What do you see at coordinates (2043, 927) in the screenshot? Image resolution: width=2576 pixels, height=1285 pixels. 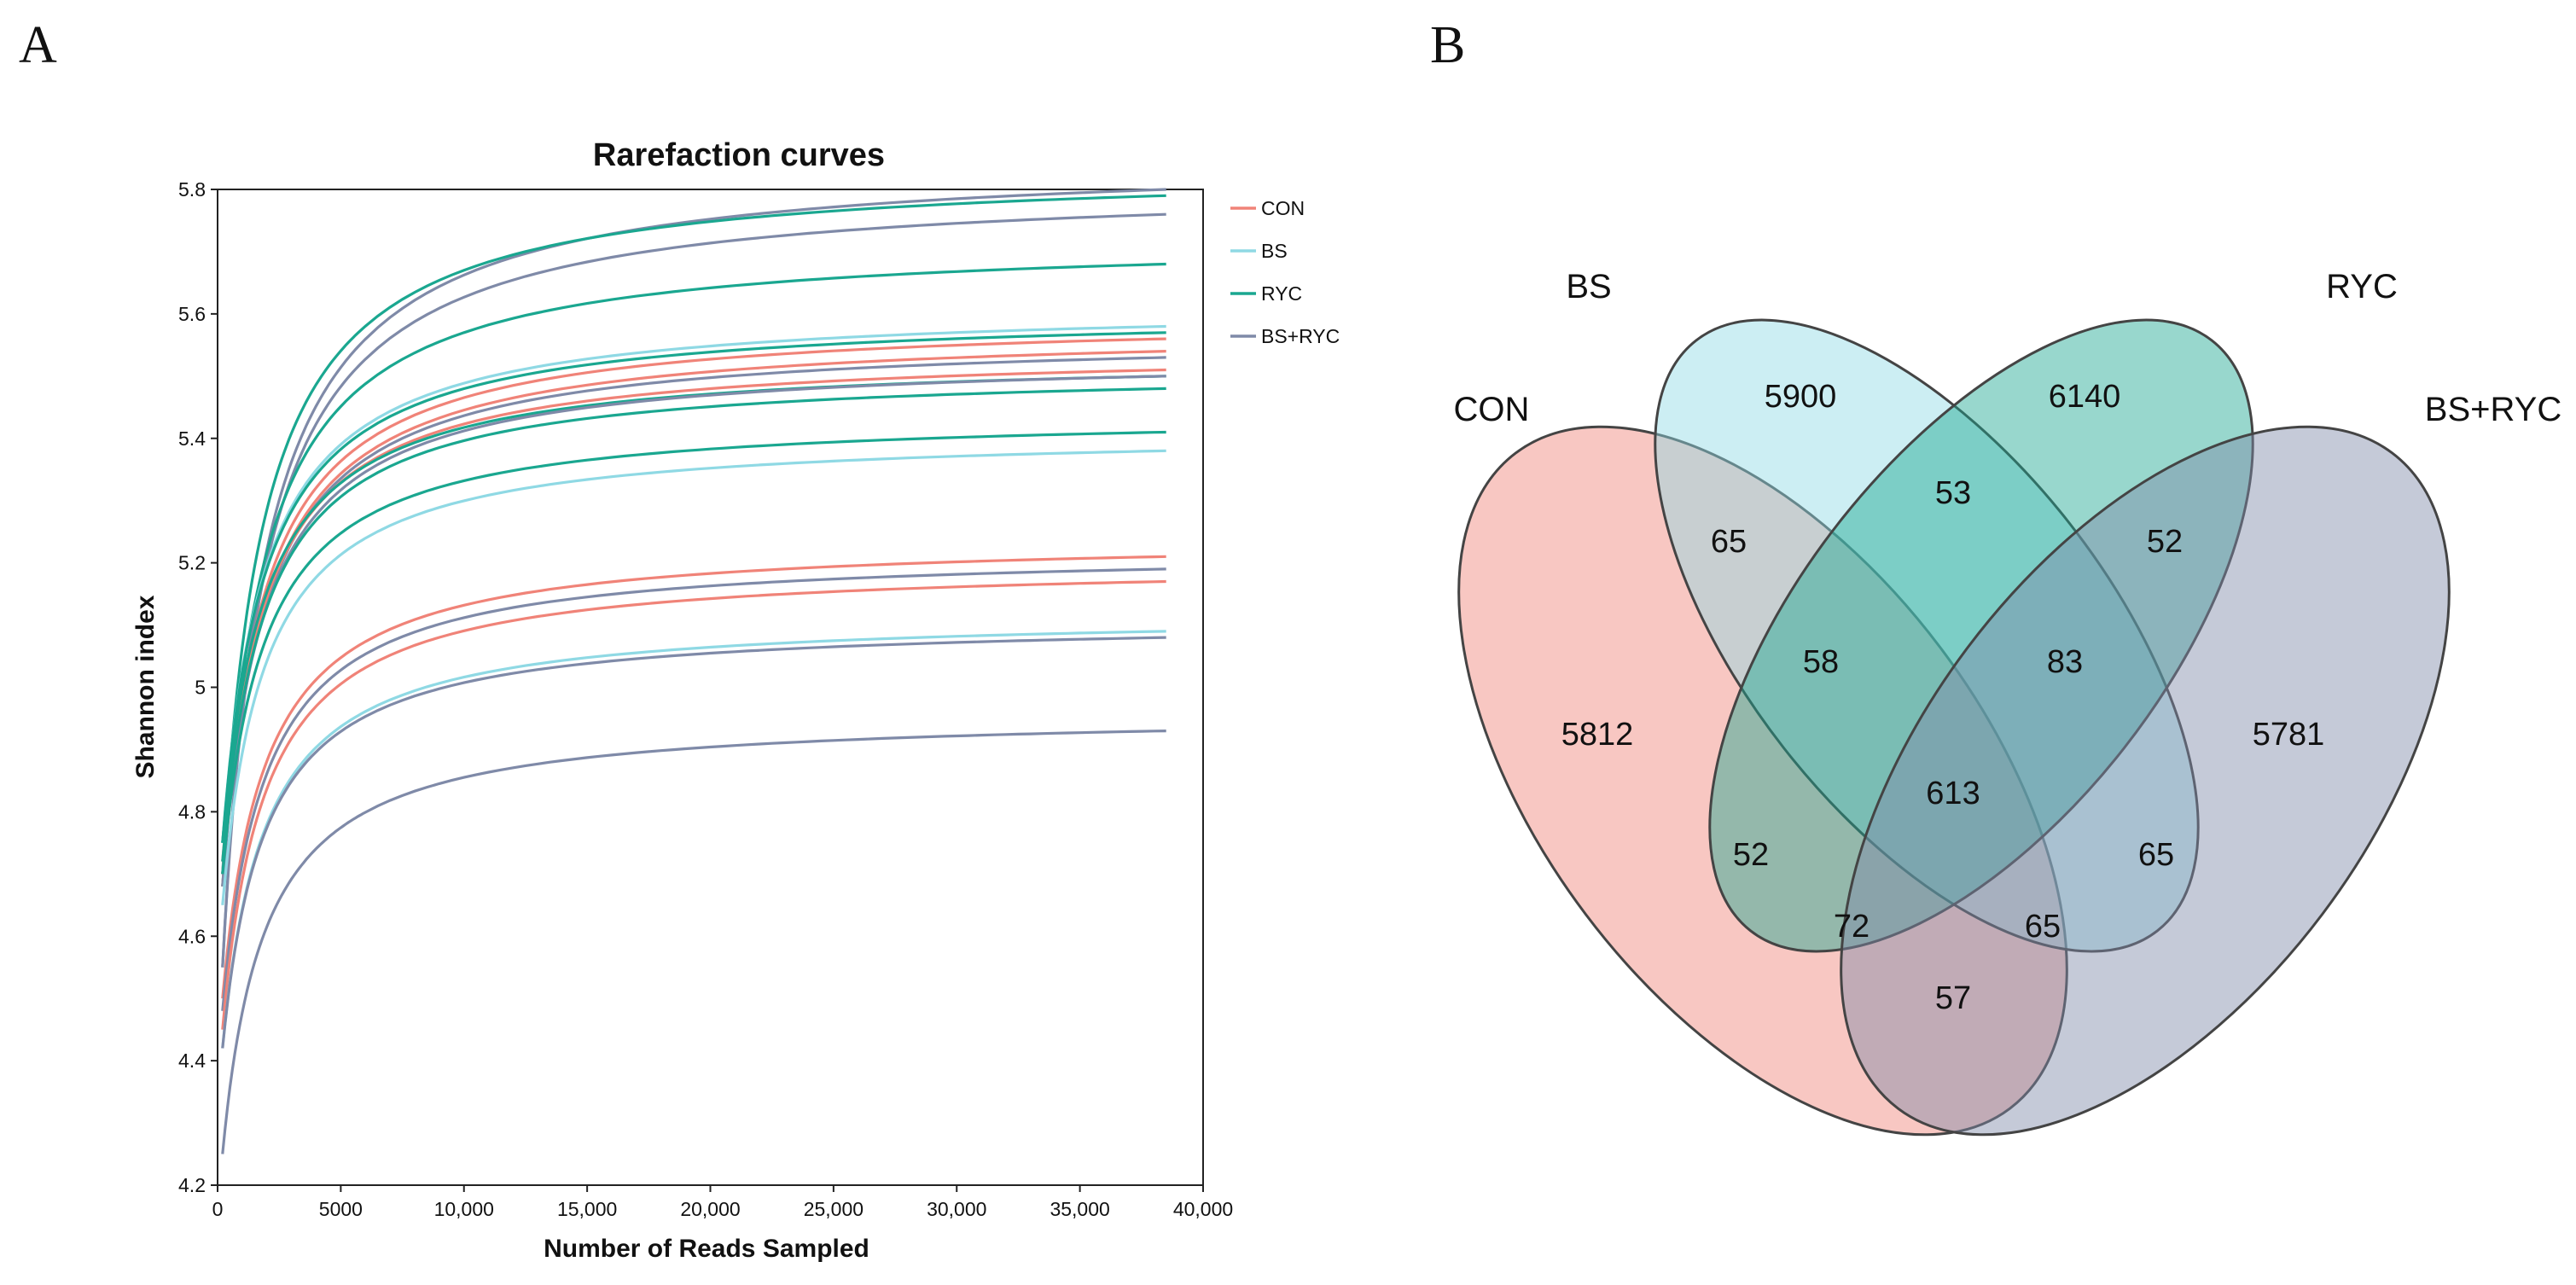 I see `venn-value-con-bs-bsryc: 65` at bounding box center [2043, 927].